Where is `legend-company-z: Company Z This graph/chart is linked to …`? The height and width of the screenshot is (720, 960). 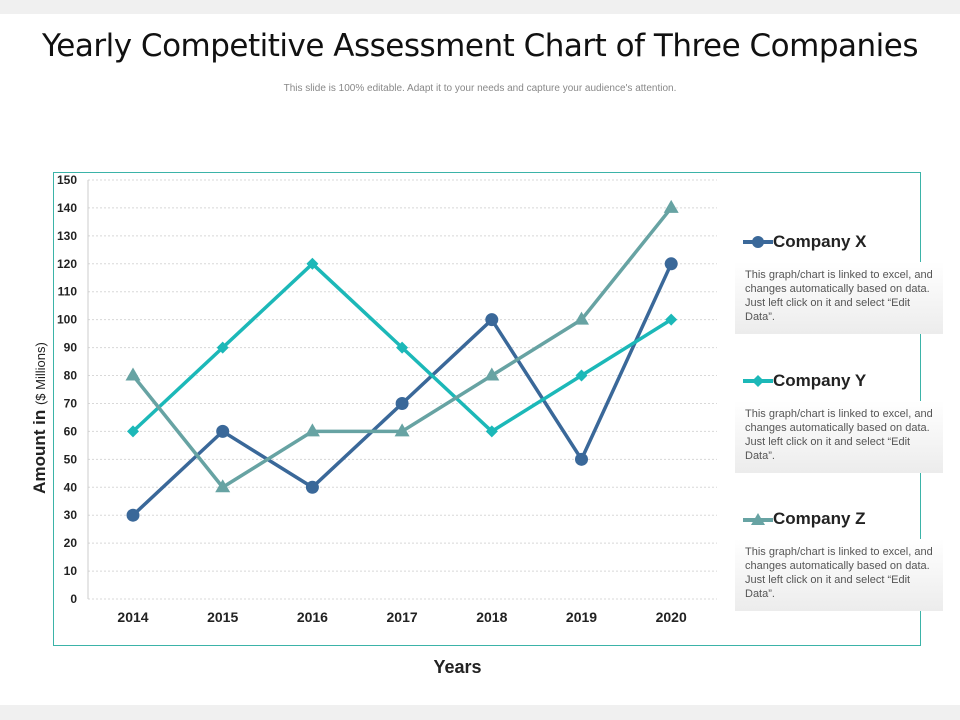
legend-company-z: Company Z This graph/chart is linked to … is located at coordinates (839, 559).